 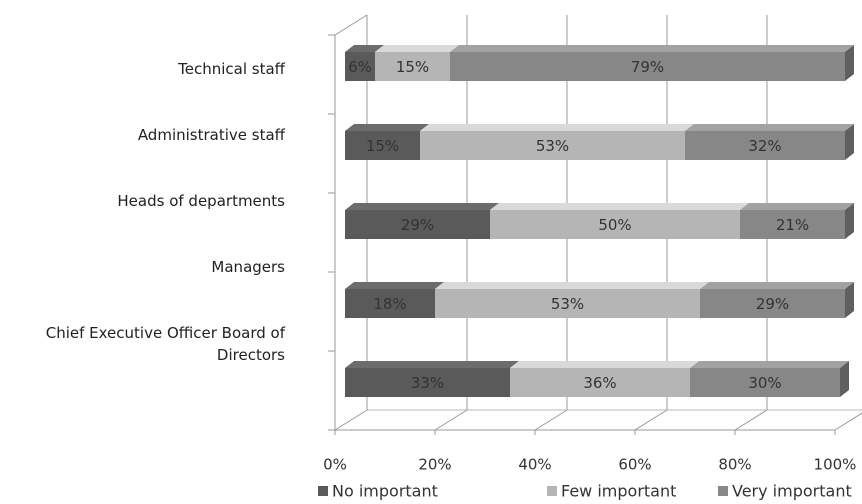 I want to click on y-tick-label: Heads of departments, so click(x=201, y=201).